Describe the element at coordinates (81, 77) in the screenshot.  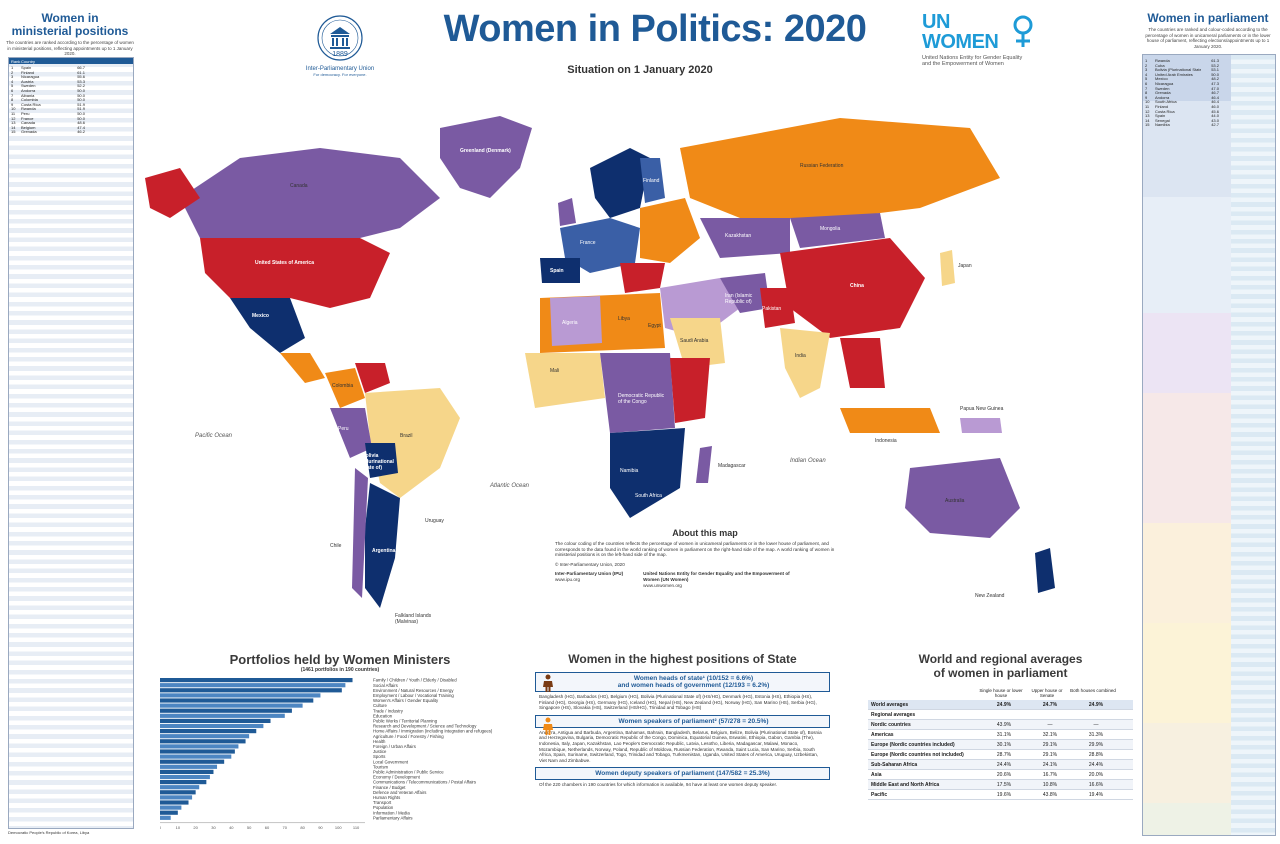
I see `row-percent: 55.6` at that location.